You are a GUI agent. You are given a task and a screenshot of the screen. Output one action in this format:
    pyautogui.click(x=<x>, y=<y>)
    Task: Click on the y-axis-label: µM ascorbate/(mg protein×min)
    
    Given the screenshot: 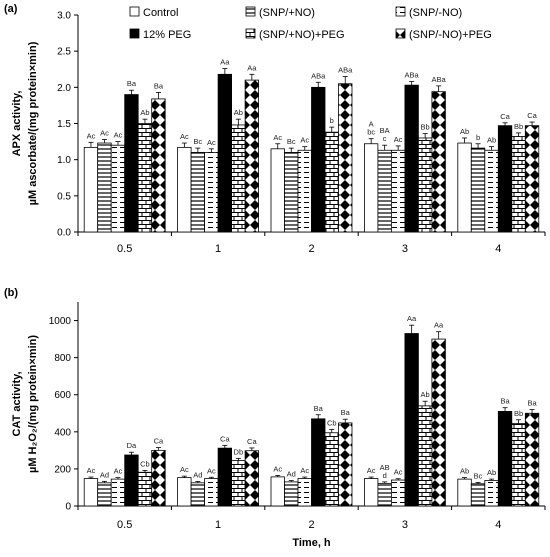 What is the action you would take?
    pyautogui.click(x=33, y=123)
    